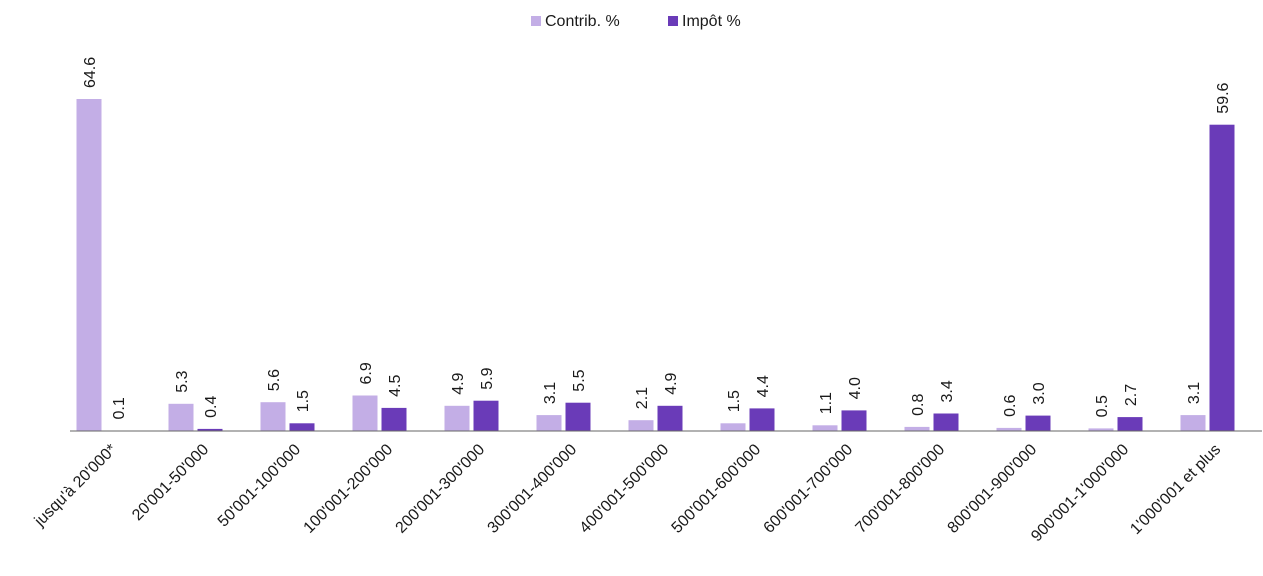  I want to click on legend-label-contrib: Contrib. %, so click(582, 21).